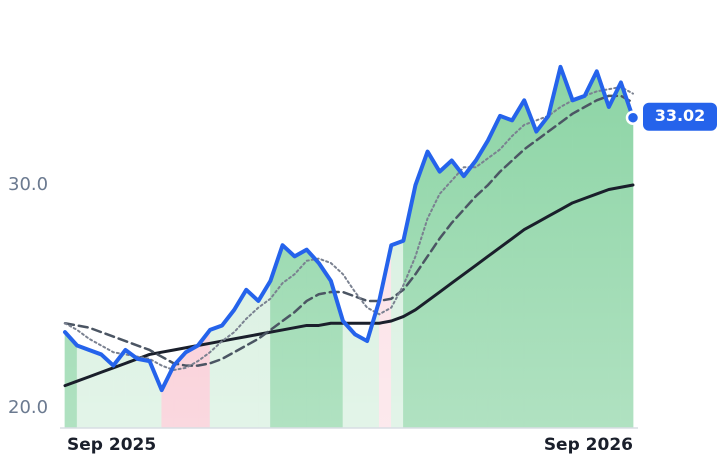 Image resolution: width=718 pixels, height=464 pixels. I want to click on value-label: 33.02, so click(680, 115).